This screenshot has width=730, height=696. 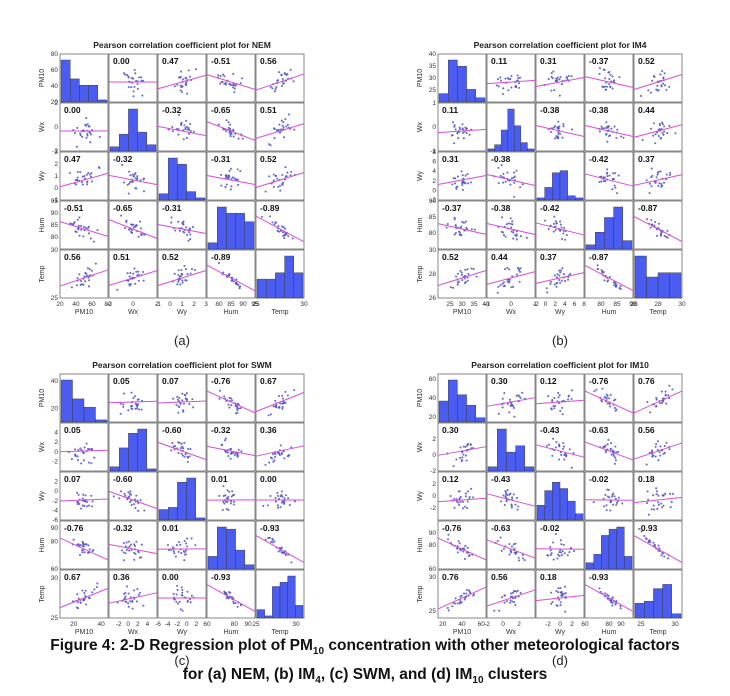 I want to click on cell-Hum-vs-PM10: -0.76, so click(x=84, y=545).